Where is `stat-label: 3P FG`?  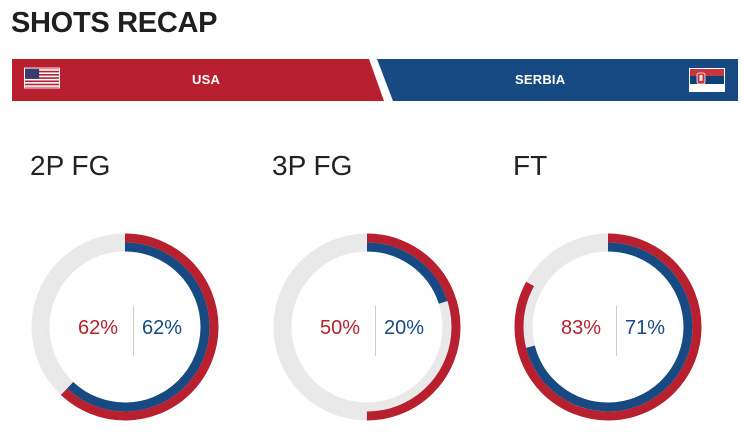
stat-label: 3P FG is located at coordinates (312, 165).